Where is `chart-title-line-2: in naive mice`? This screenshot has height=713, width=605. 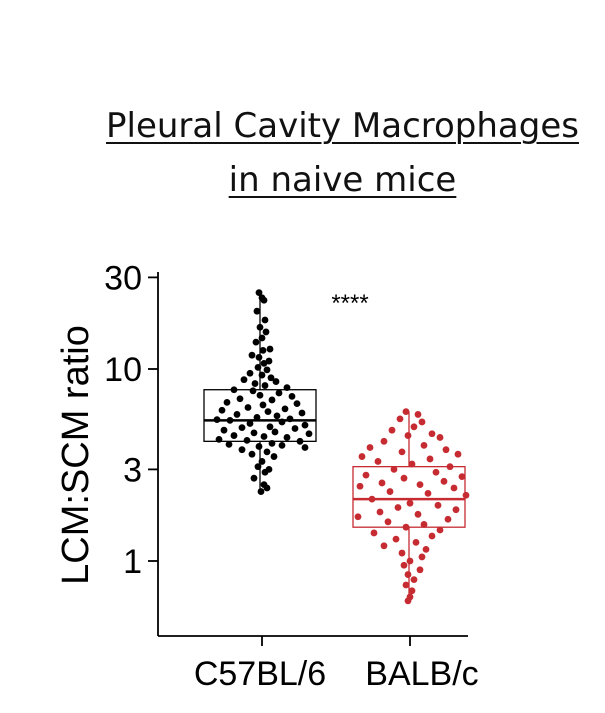
chart-title-line-2: in naive mice is located at coordinates (342, 180).